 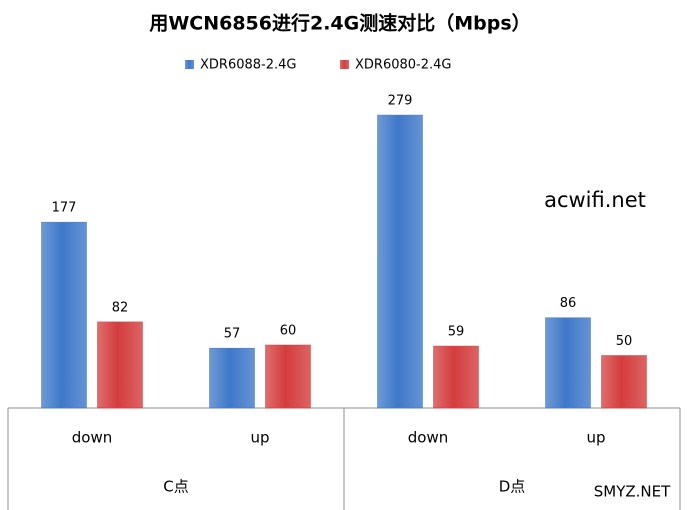 What do you see at coordinates (456, 332) in the screenshot?
I see `data-label: 59` at bounding box center [456, 332].